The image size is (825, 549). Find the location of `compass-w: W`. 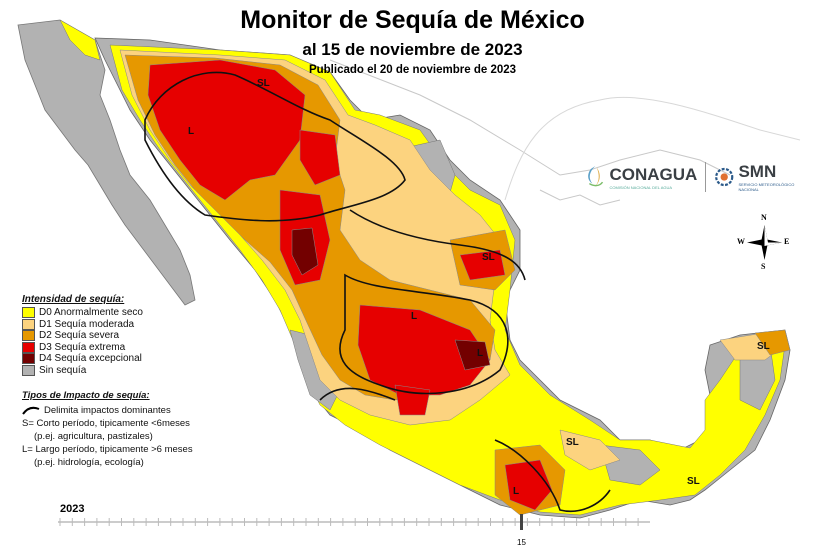

compass-w: W is located at coordinates (741, 241).